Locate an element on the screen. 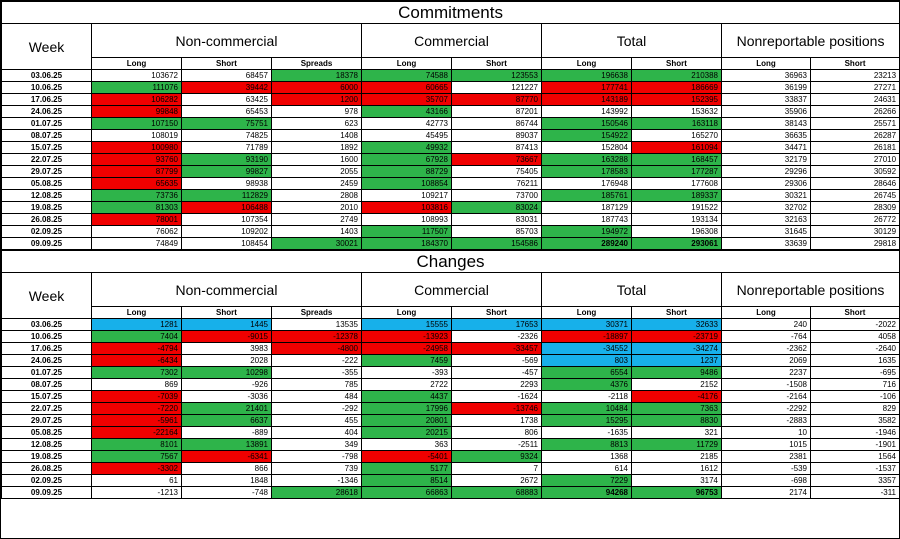  value-cell: 76062 is located at coordinates (136, 231).